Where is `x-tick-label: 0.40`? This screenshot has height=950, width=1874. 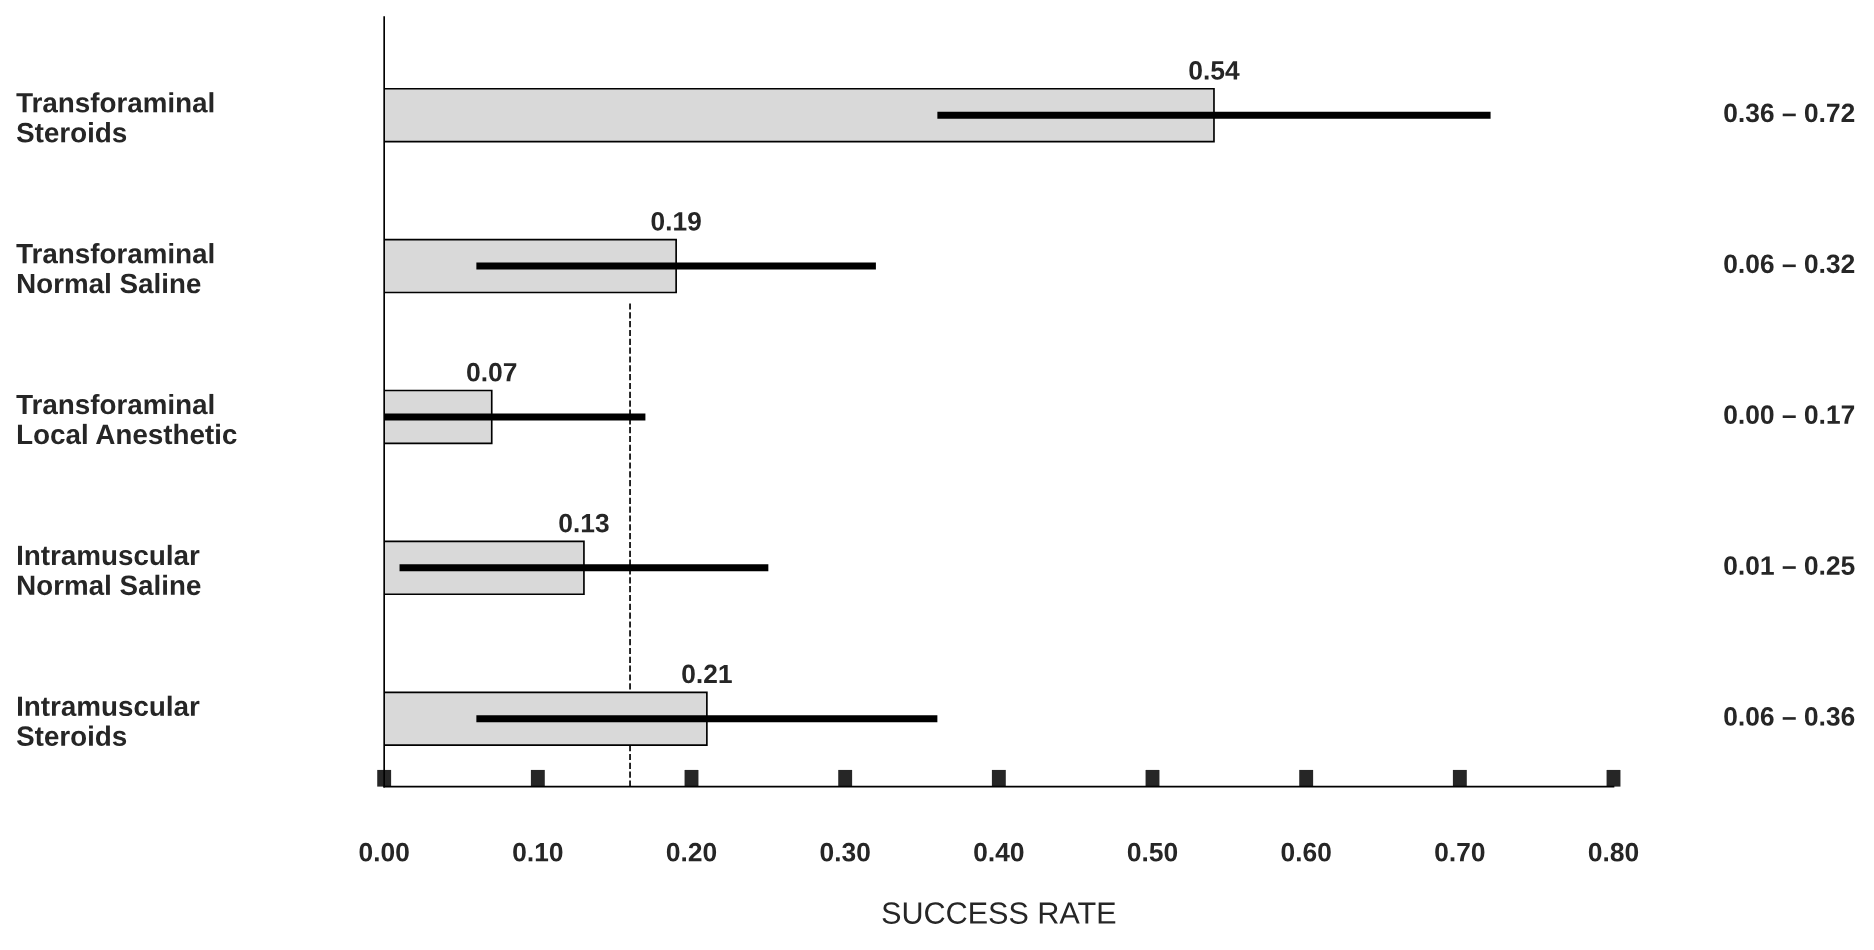 x-tick-label: 0.40 is located at coordinates (999, 852).